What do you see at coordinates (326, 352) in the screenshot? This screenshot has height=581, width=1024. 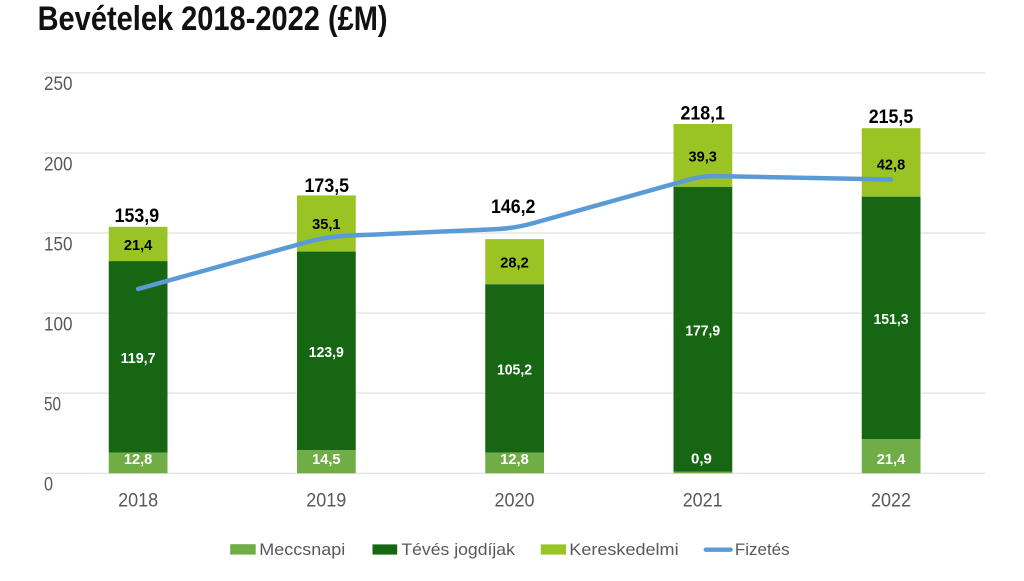 I see `svg-text: 123,9` at bounding box center [326, 352].